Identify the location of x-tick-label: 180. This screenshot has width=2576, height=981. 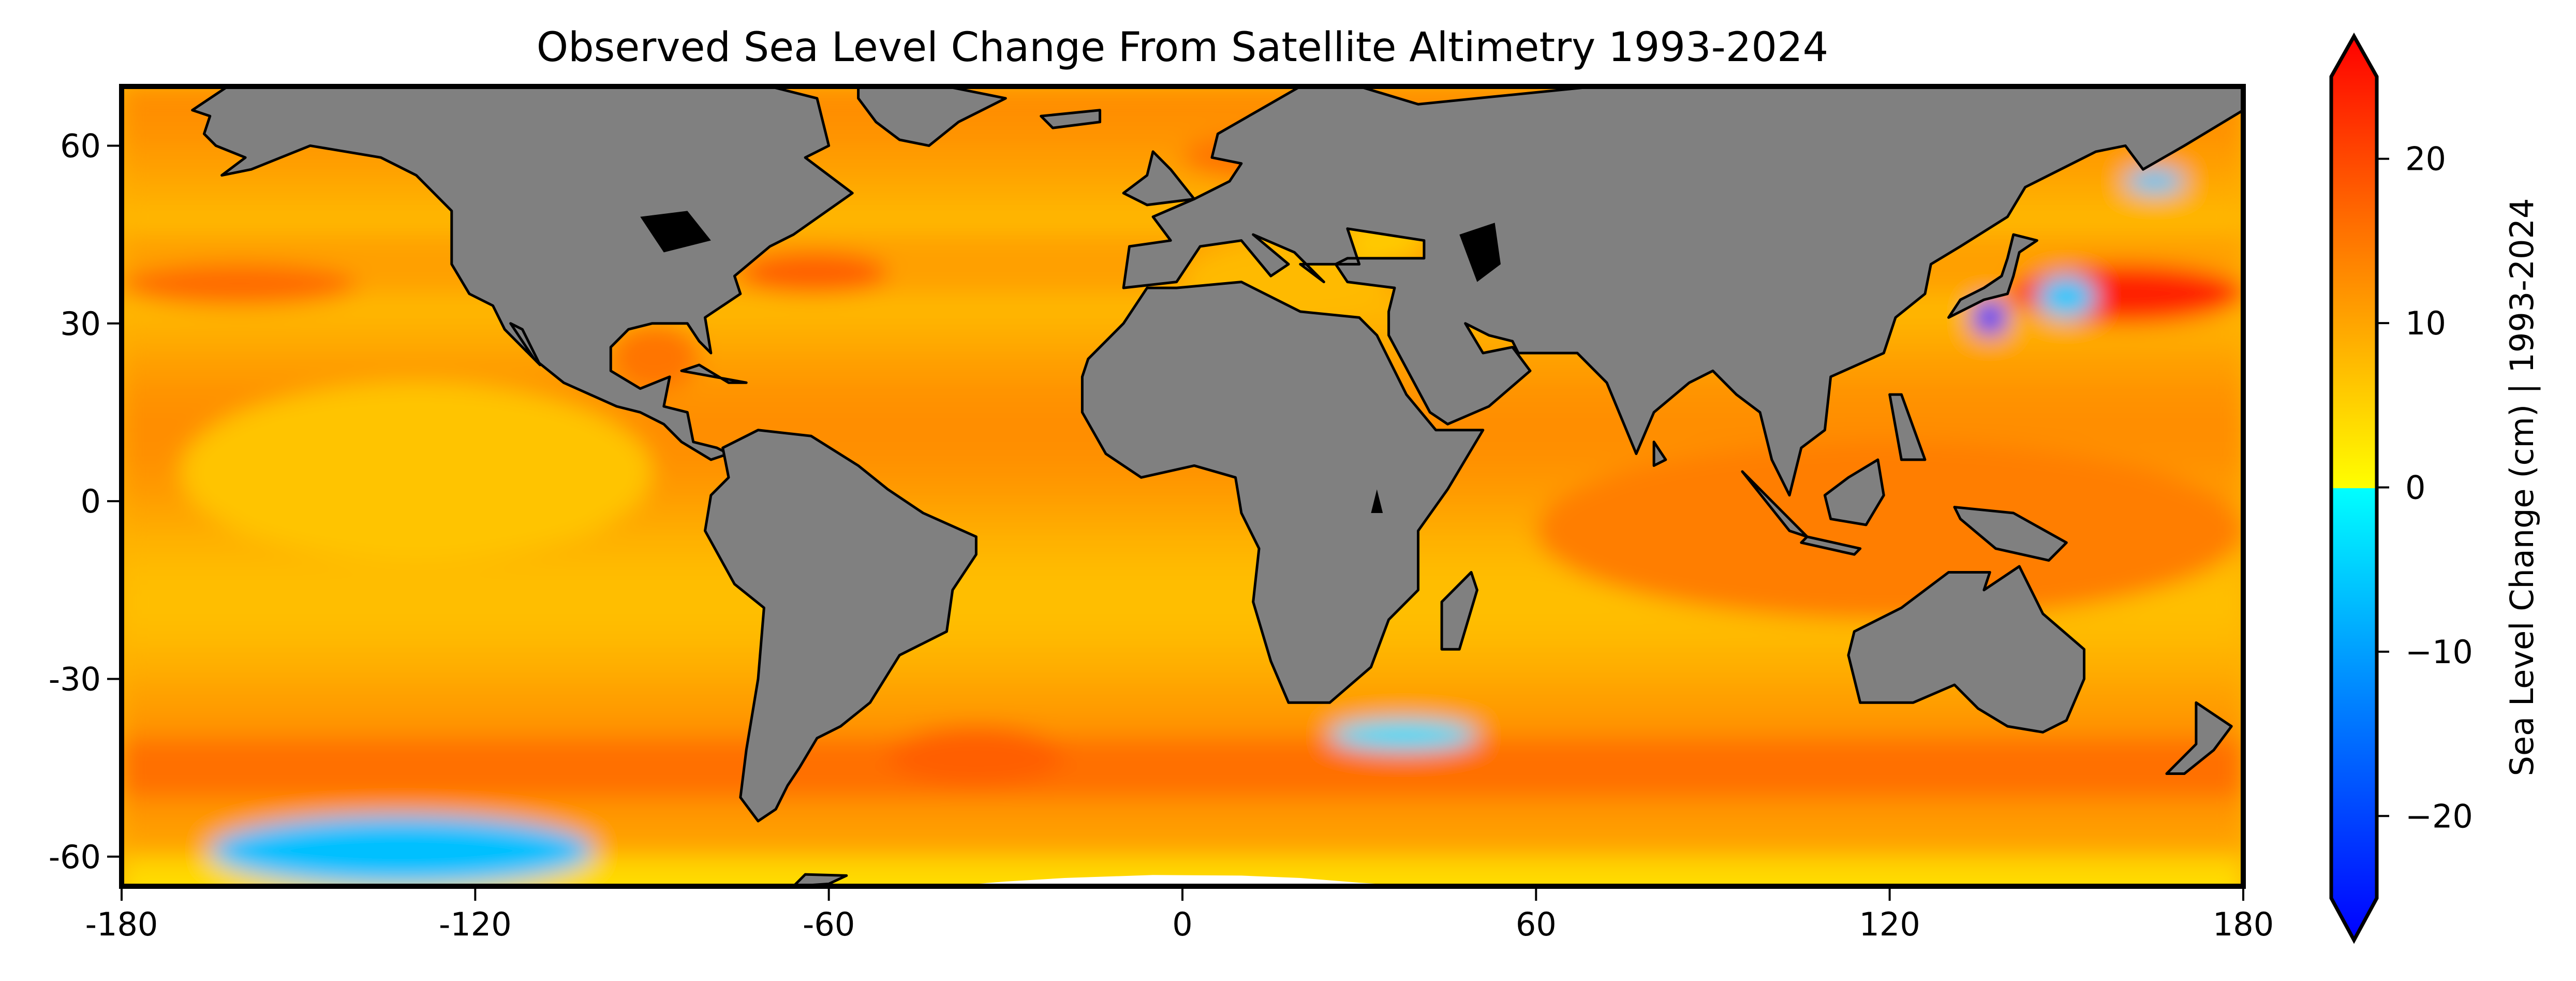
(2243, 924).